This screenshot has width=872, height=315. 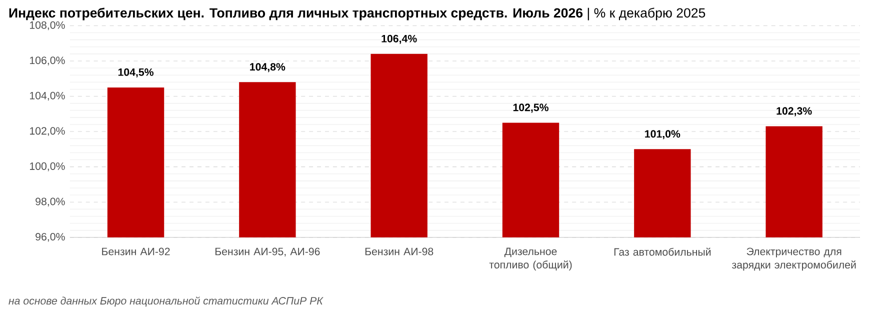 What do you see at coordinates (166, 301) in the screenshot?
I see `text: на основе данных Бюро национальной статистики АСПиР РК` at bounding box center [166, 301].